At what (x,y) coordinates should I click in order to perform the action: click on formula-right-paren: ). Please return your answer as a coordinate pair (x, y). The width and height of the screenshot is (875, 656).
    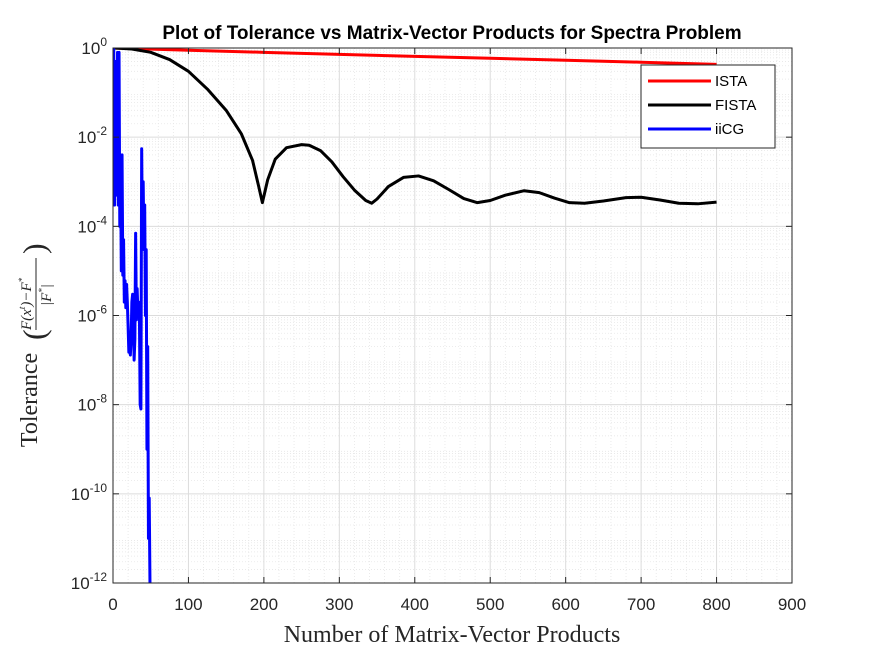
    Looking at the image, I should click on (34, 248).